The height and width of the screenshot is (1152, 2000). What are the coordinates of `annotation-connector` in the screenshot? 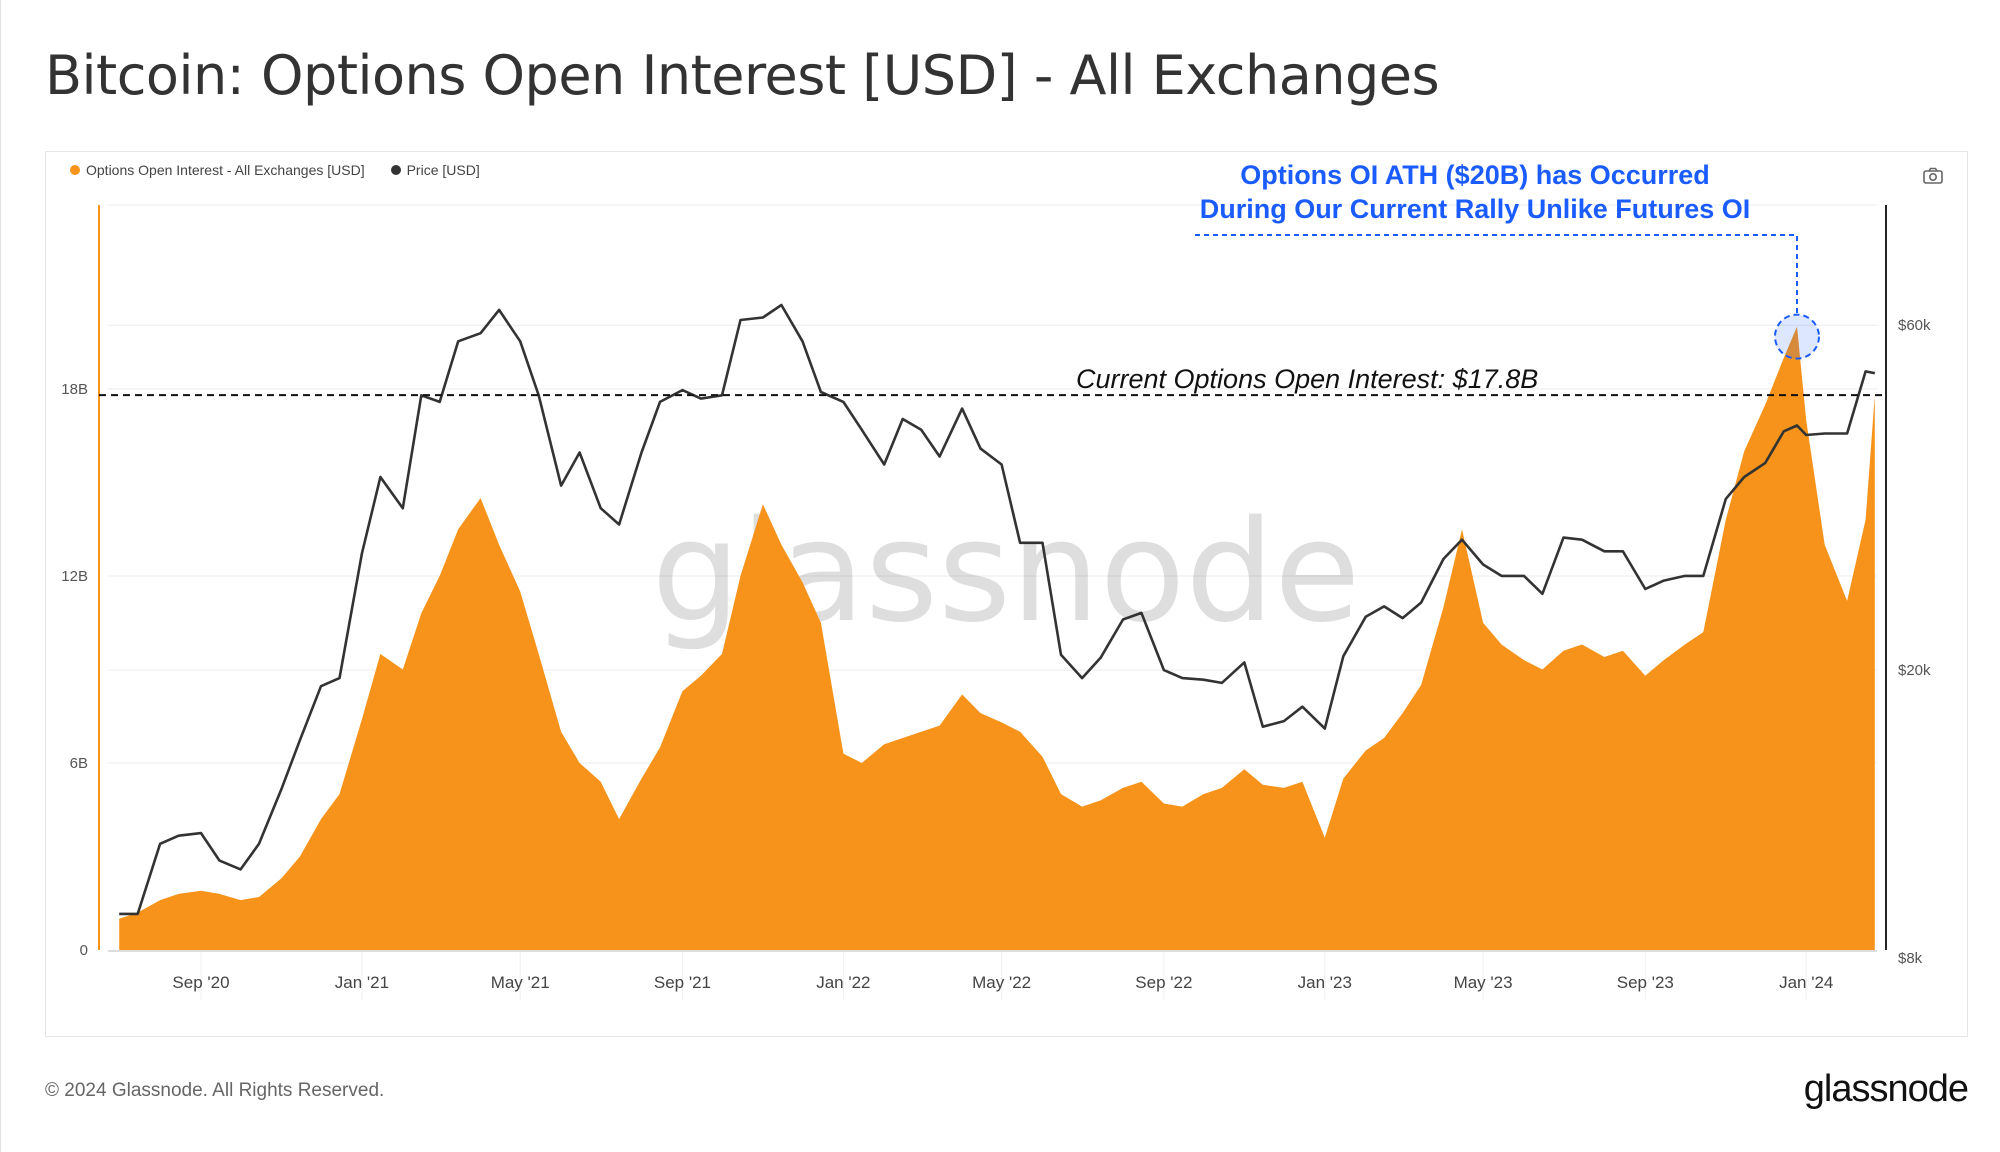 It's located at (1496, 274).